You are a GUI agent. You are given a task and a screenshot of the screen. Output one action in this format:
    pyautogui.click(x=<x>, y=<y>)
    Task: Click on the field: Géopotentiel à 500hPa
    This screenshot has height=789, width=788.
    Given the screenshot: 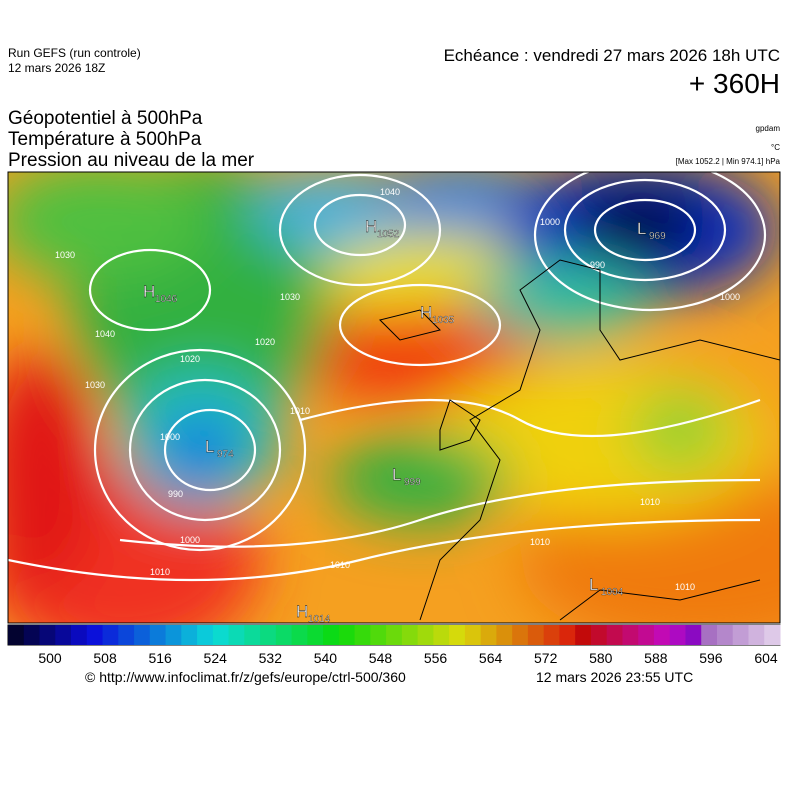 What is the action you would take?
    pyautogui.click(x=105, y=118)
    